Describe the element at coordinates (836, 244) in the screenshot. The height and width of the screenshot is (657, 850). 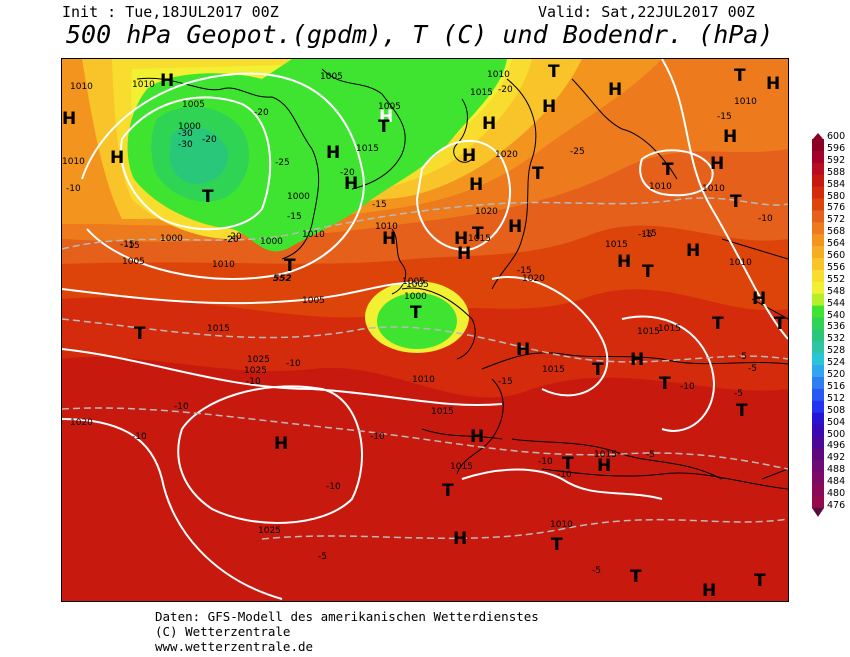
I see `legend-value: 564` at that location.